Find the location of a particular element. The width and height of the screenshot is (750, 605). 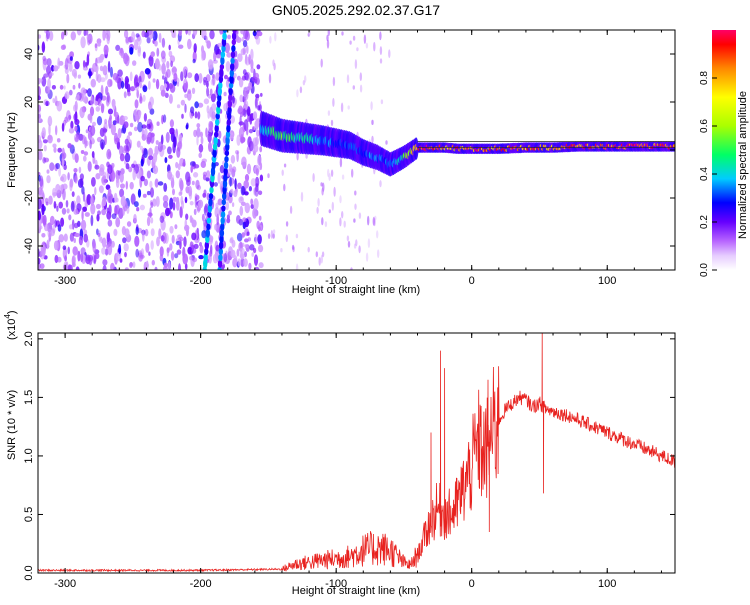

svg-text: (x104) is located at coordinates (10, 325).